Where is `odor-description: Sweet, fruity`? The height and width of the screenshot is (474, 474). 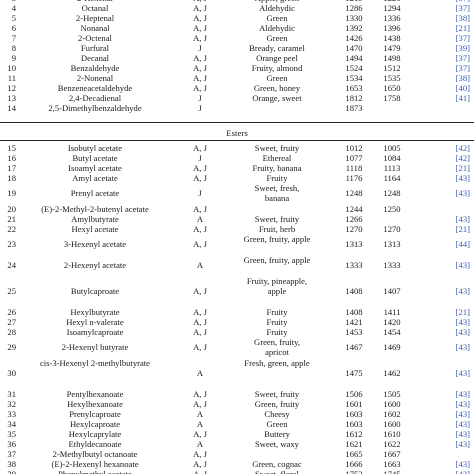
odor-description: Sweet, fruity is located at coordinates (277, 148).